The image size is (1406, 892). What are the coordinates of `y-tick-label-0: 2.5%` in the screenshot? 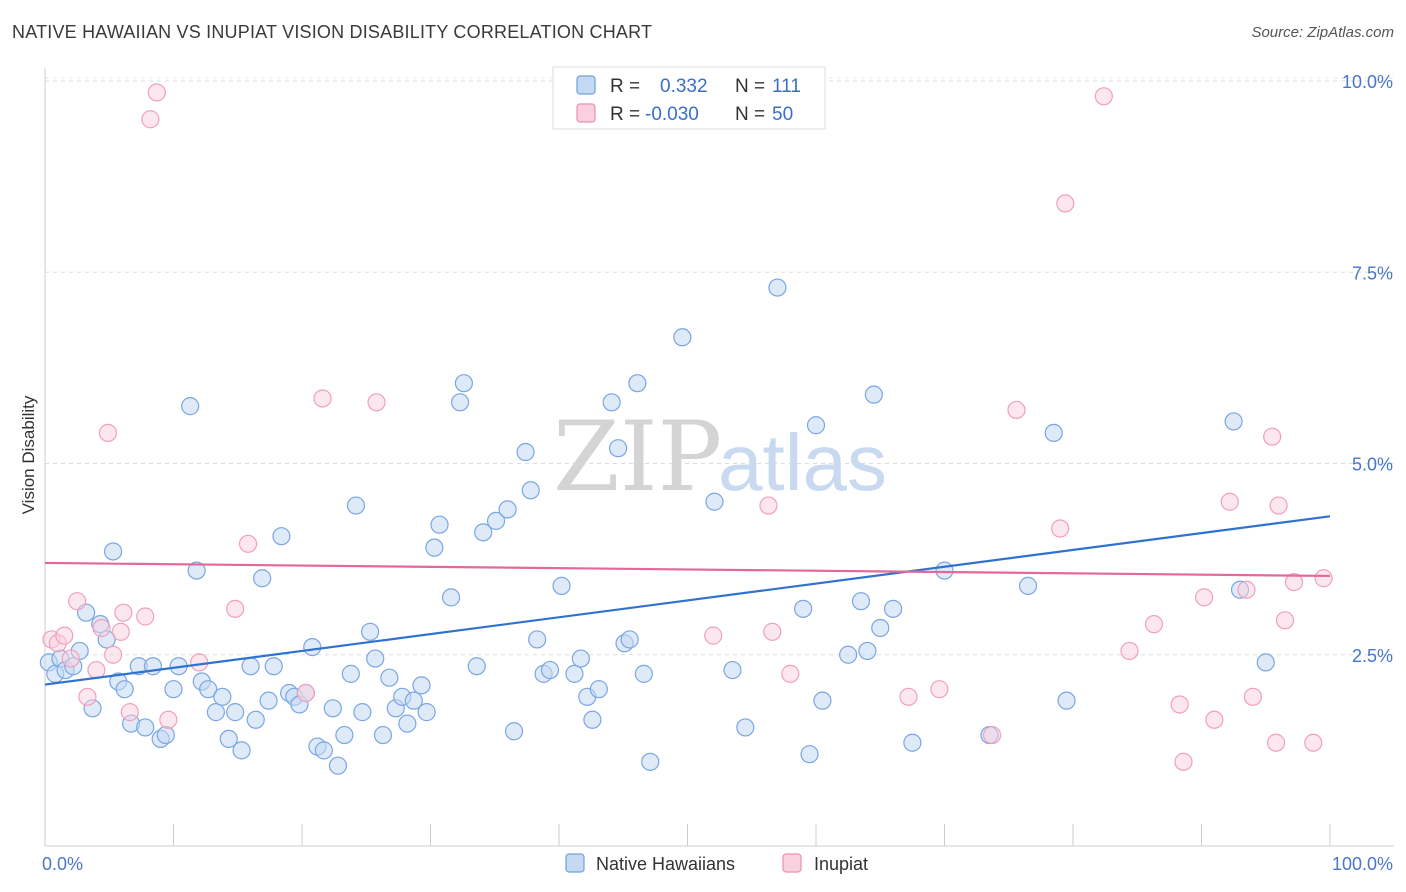 It's located at (1372, 656).